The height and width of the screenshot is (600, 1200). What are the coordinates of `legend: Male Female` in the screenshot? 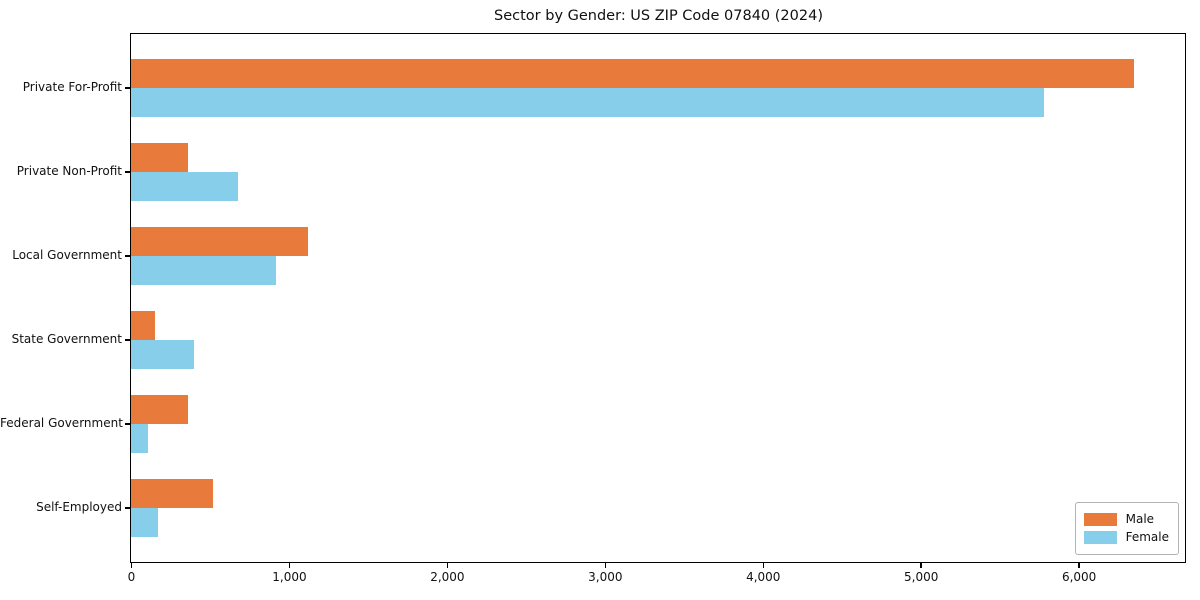 It's located at (1126, 528).